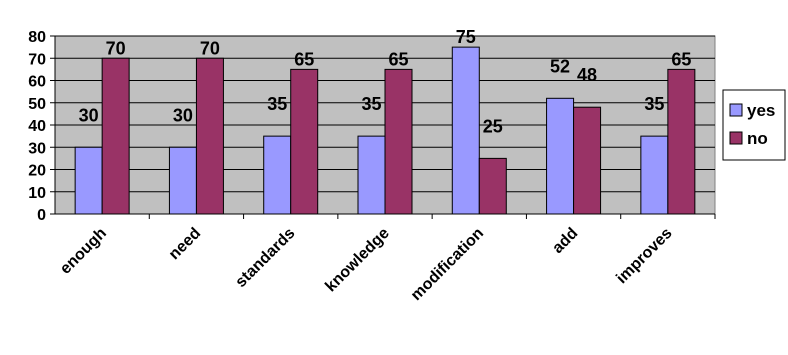 This screenshot has width=788, height=355. I want to click on data-label-no: 25, so click(493, 126).